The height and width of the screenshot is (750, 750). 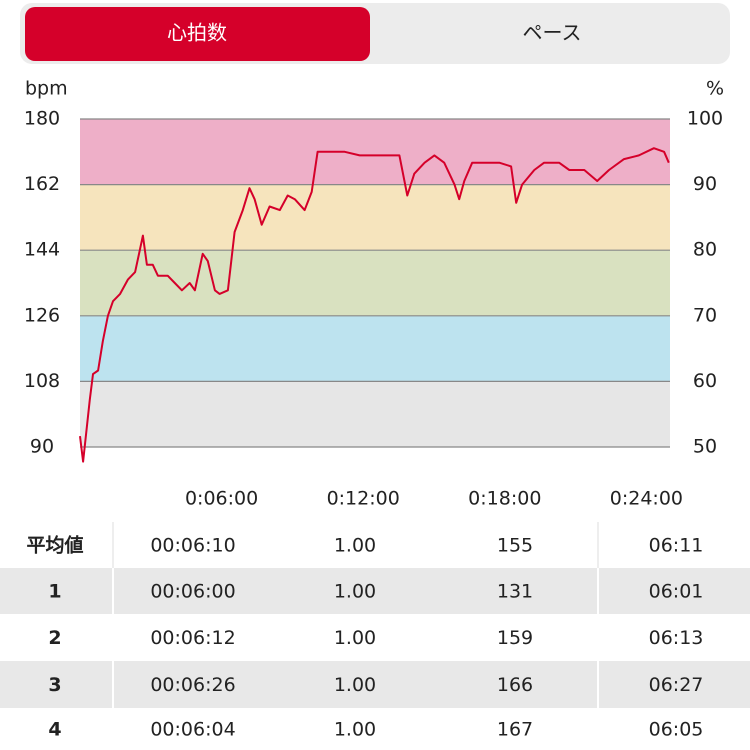 I want to click on table-cell: 3, so click(x=54, y=685).